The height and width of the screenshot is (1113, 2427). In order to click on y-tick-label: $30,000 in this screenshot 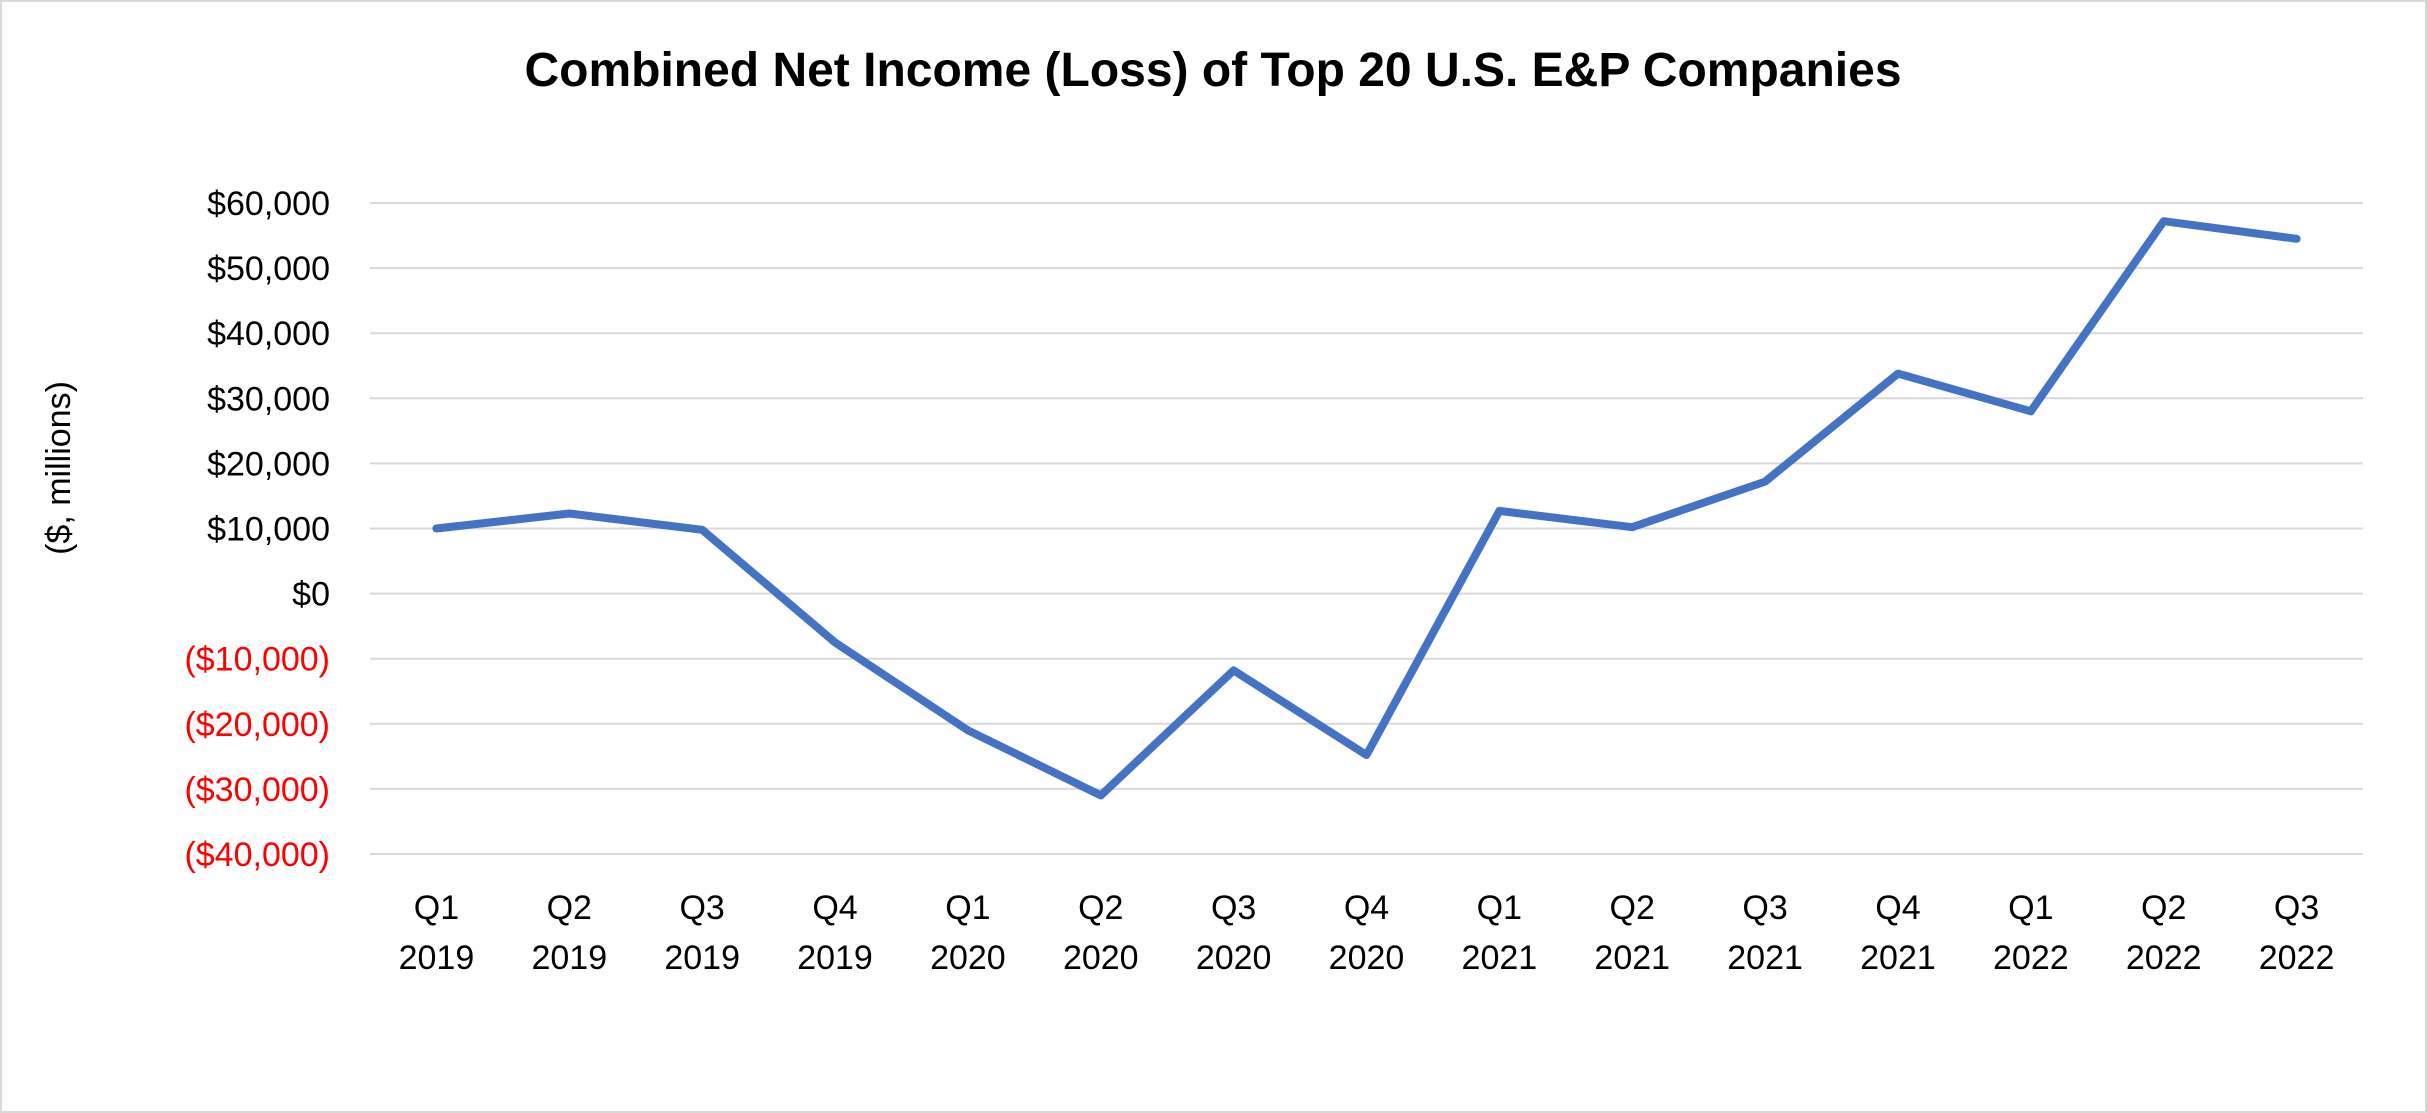, I will do `click(268, 399)`.